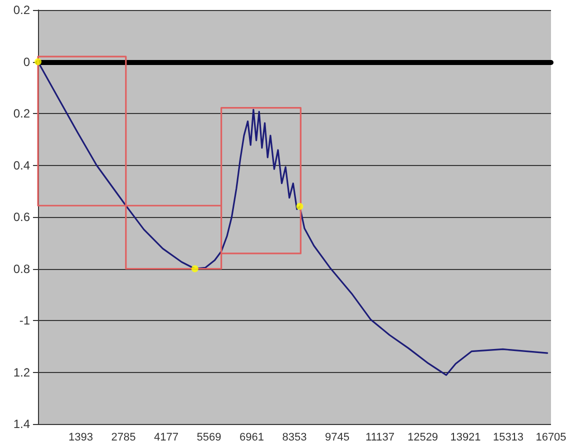 This screenshot has height=443, width=577. I want to click on x-tick-label: 15313, so click(508, 437).